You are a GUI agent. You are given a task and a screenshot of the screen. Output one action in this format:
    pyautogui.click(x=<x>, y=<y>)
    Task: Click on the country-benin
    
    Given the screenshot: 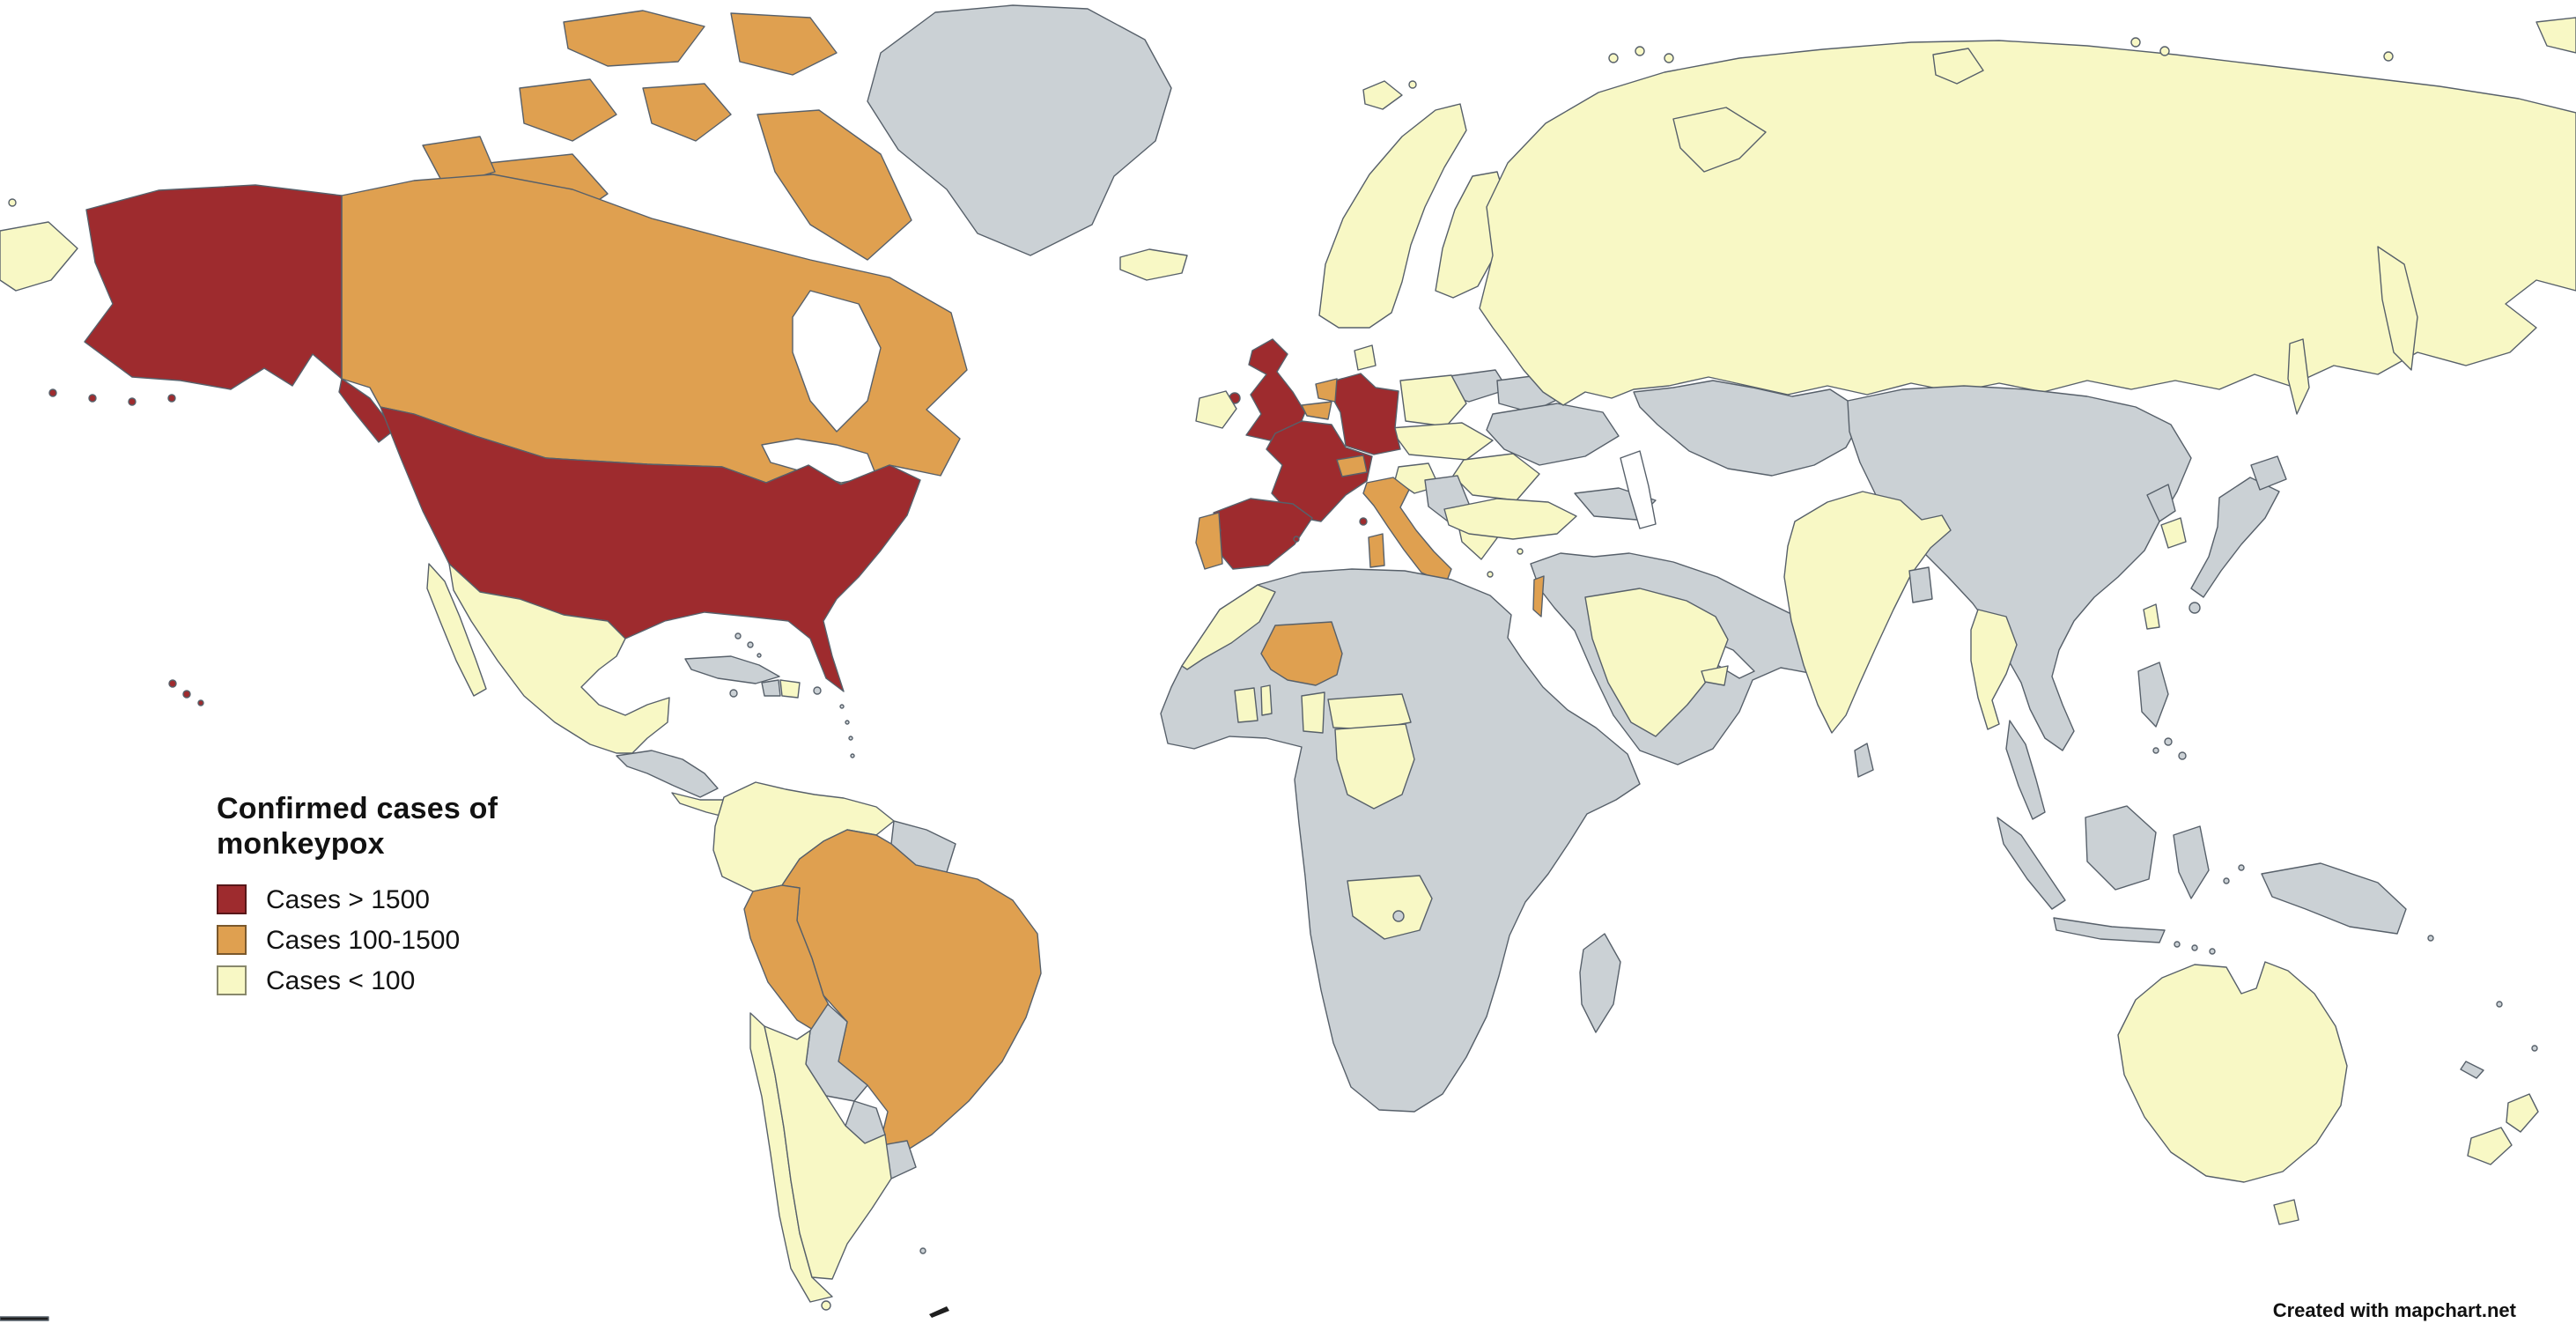 What is the action you would take?
    pyautogui.click(x=1266, y=700)
    